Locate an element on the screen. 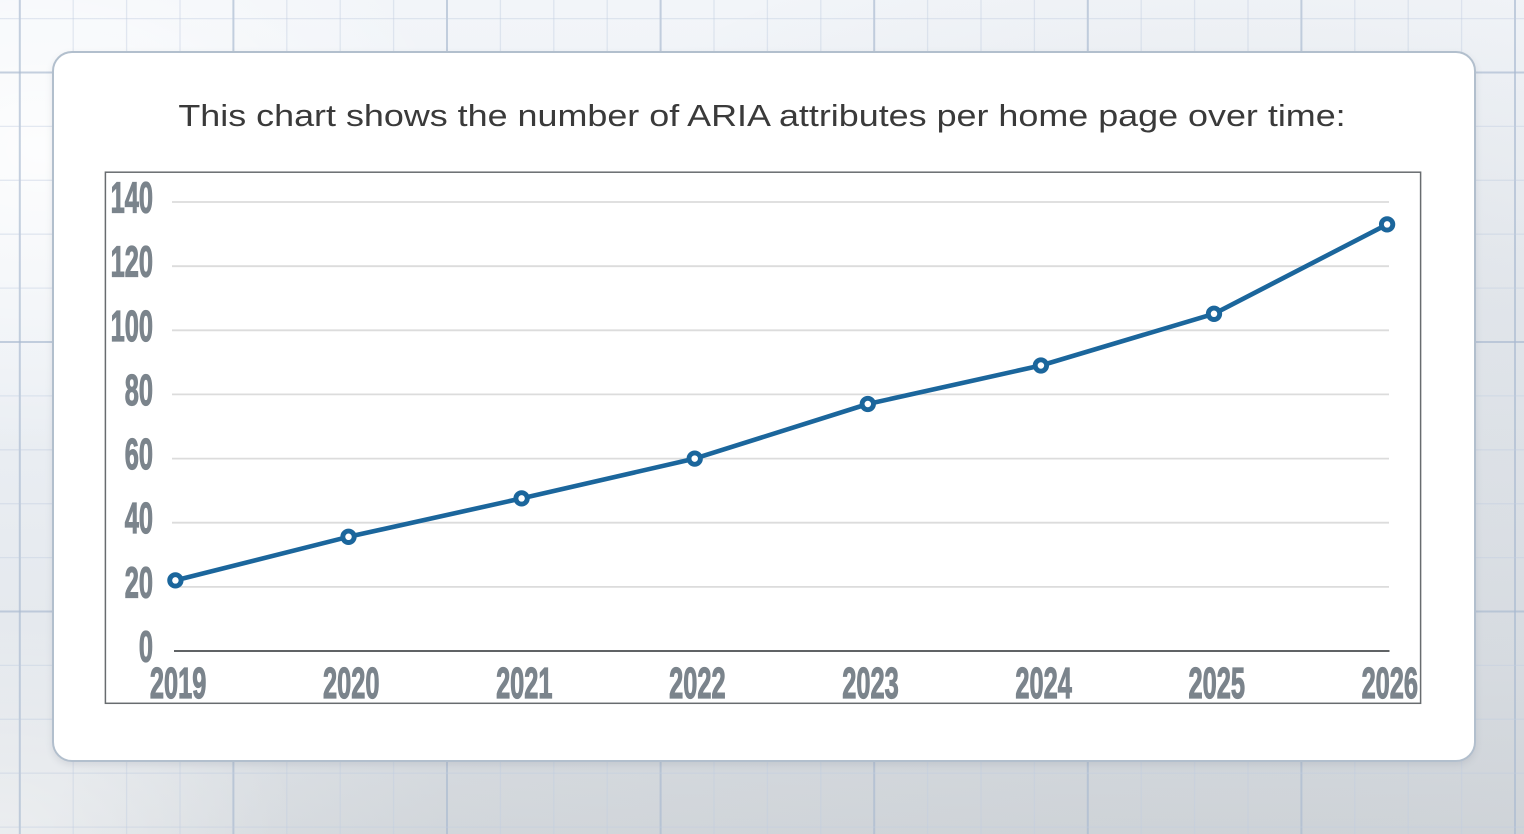  svg-text: 2026 is located at coordinates (1390, 684).